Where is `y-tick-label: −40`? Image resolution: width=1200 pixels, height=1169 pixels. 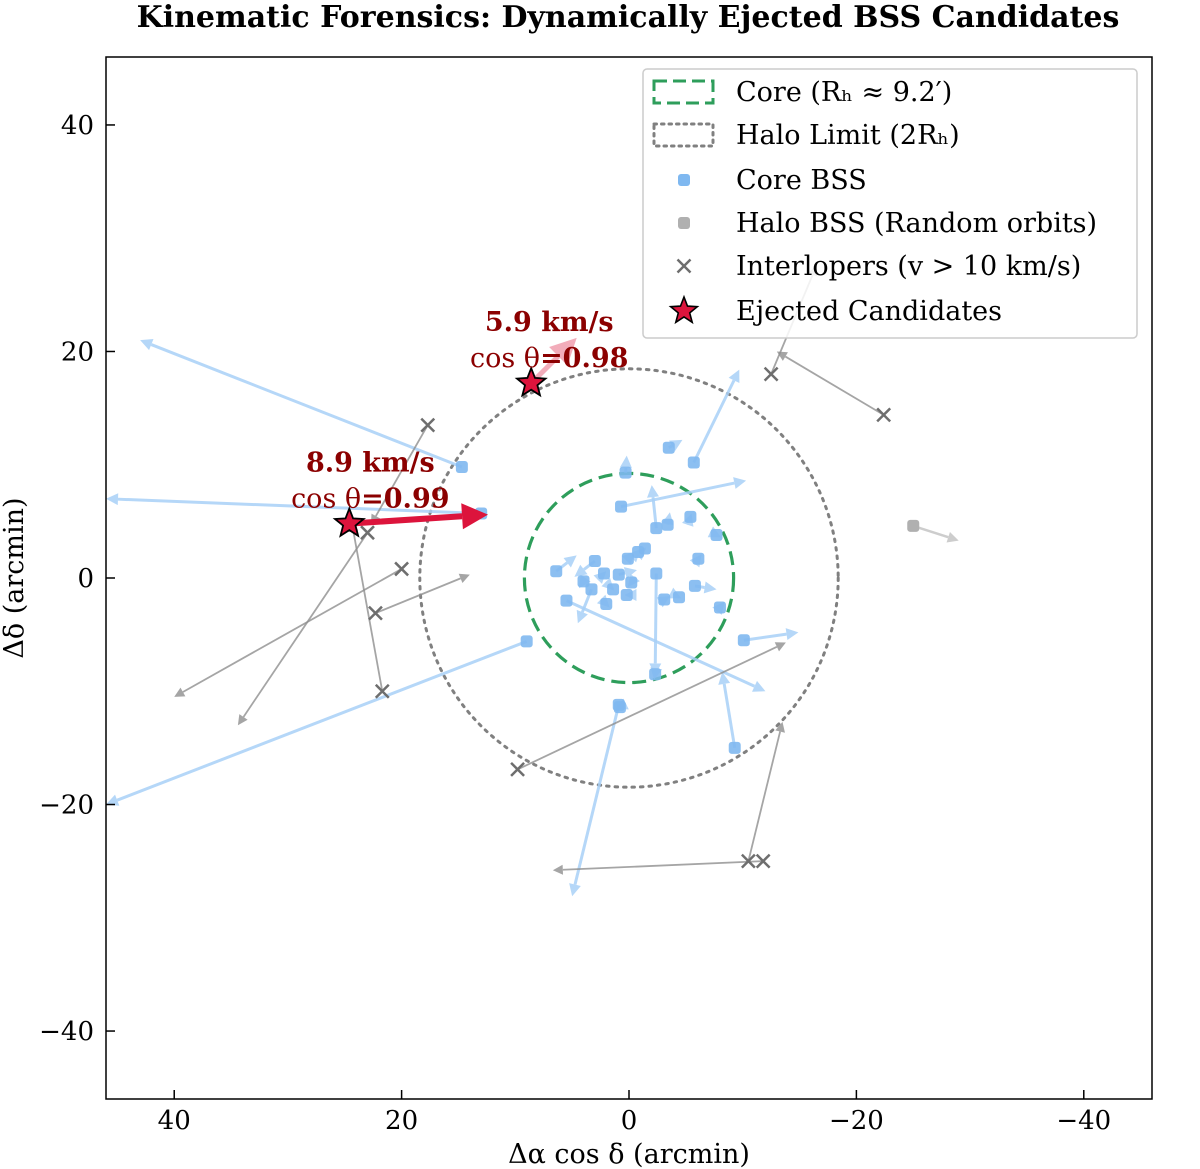
y-tick-label: −40 is located at coordinates (66, 1032).